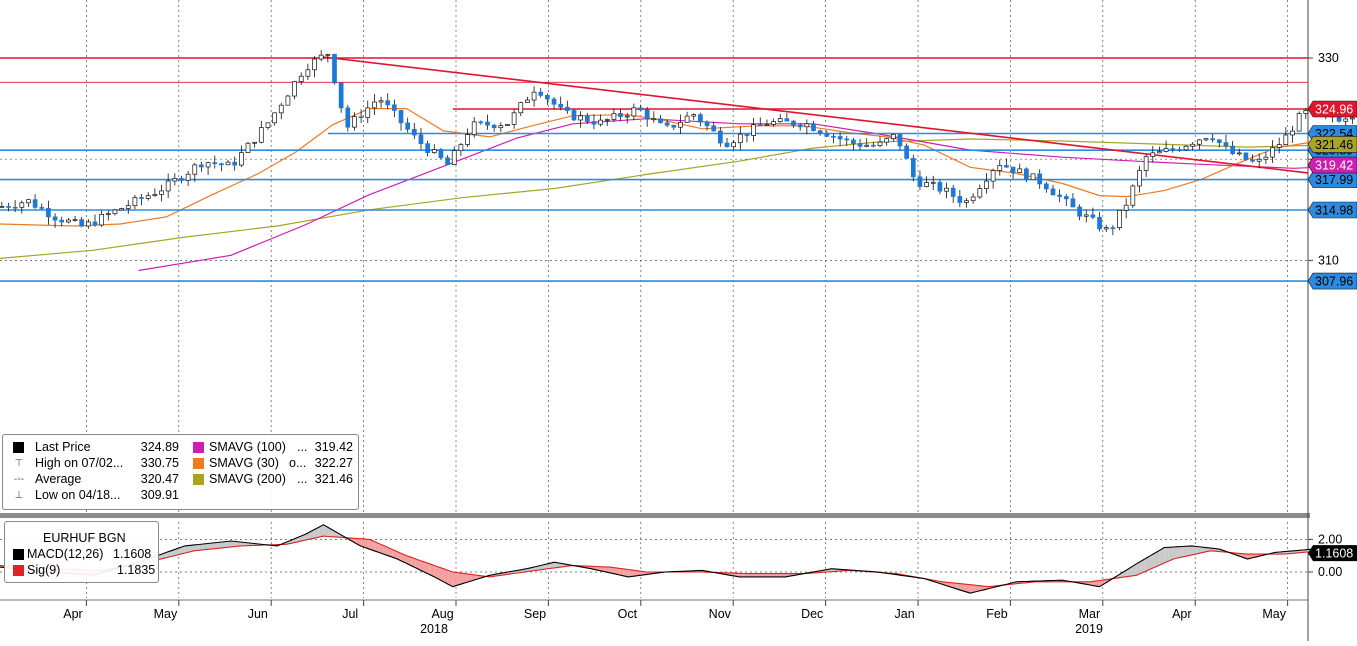 The height and width of the screenshot is (646, 1357). I want to click on month-label: May, so click(166, 614).